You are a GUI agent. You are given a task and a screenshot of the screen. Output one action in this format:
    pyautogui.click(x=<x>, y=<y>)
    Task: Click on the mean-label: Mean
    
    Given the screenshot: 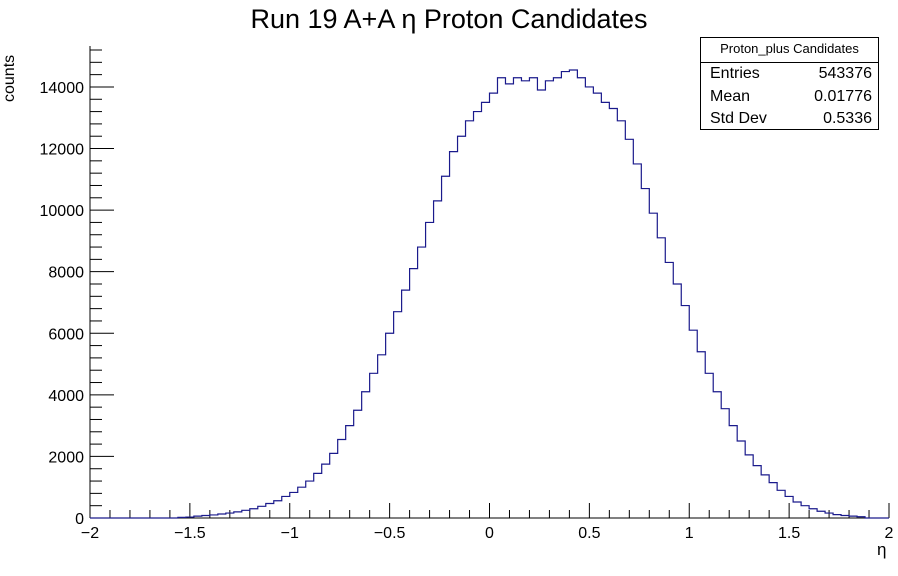 What is the action you would take?
    pyautogui.click(x=730, y=96)
    